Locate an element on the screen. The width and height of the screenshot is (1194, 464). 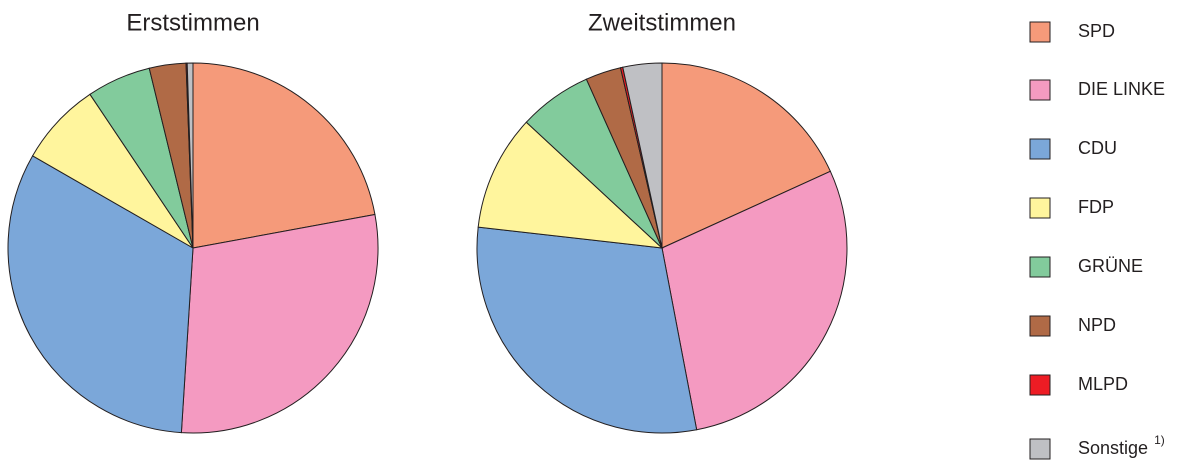
legend-label: NPD is located at coordinates (1097, 325).